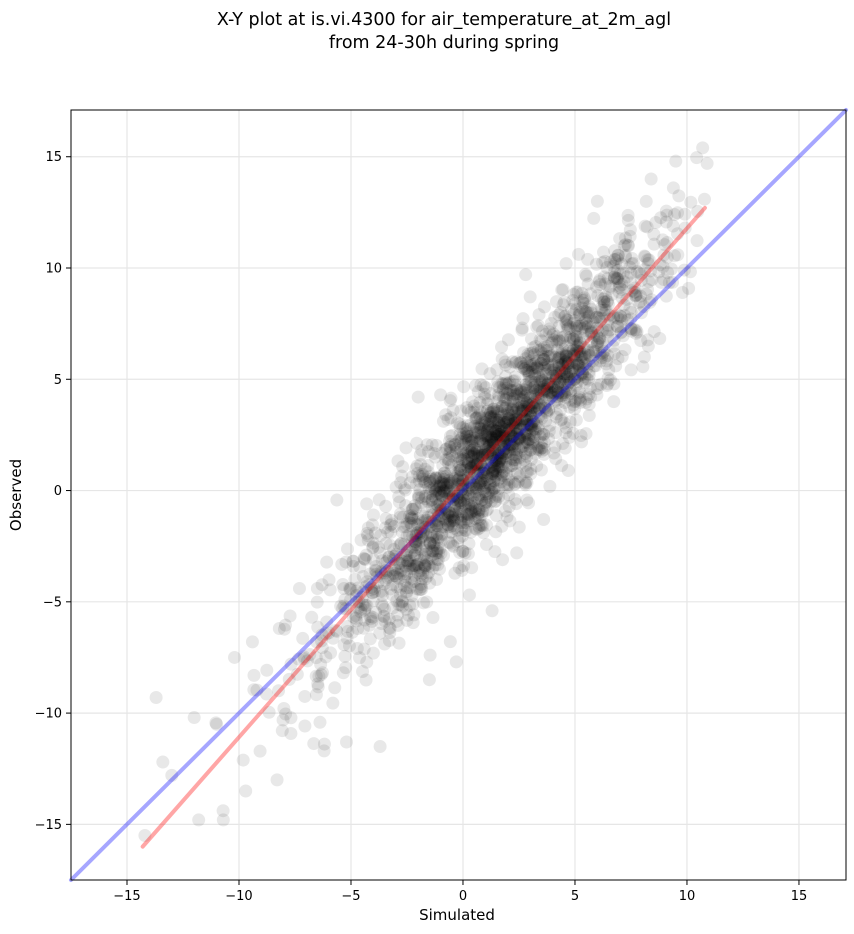 The height and width of the screenshot is (934, 854). I want to click on x-tick-label: −10, so click(238, 896).